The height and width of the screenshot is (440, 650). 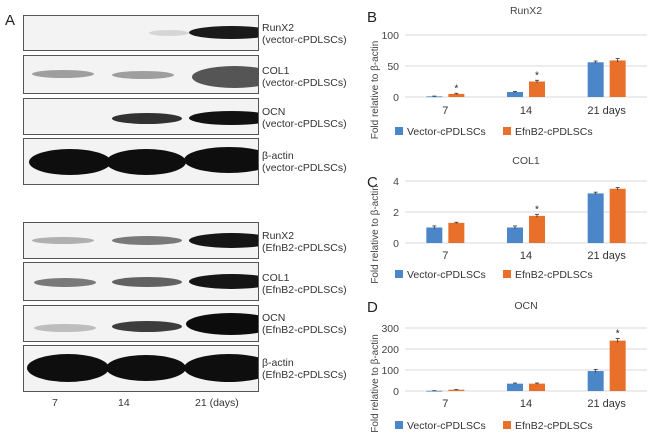 What do you see at coordinates (141, 74) in the screenshot?
I see `blot-col1-vector` at bounding box center [141, 74].